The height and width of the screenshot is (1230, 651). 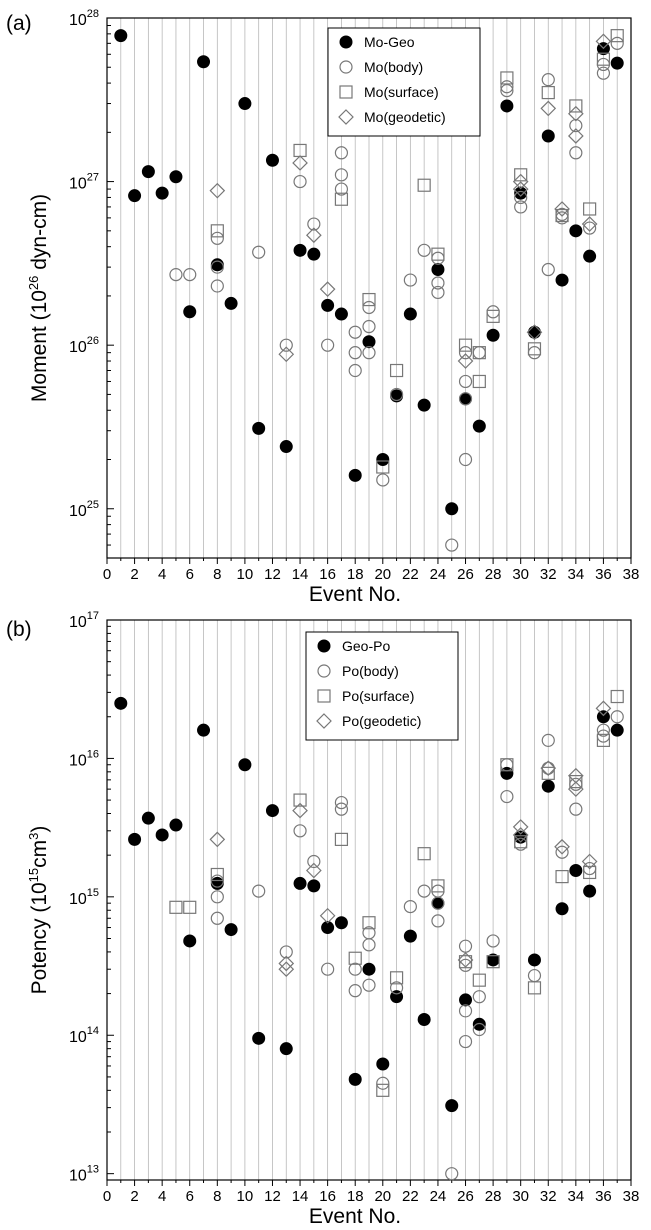 I want to click on legend-box, so click(x=404, y=82).